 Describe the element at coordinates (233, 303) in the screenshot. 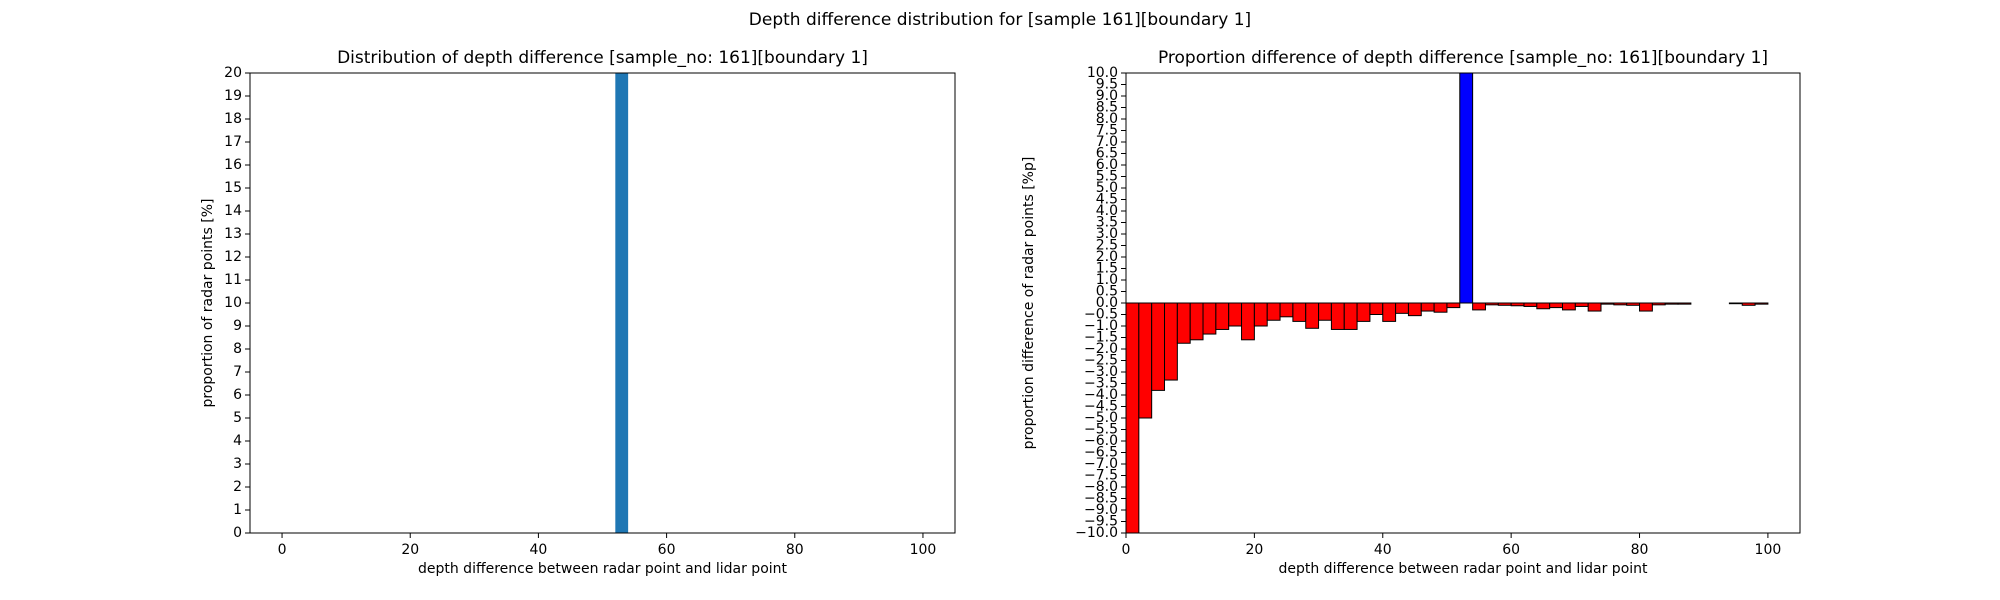

I see `y-tick-label: 10` at that location.